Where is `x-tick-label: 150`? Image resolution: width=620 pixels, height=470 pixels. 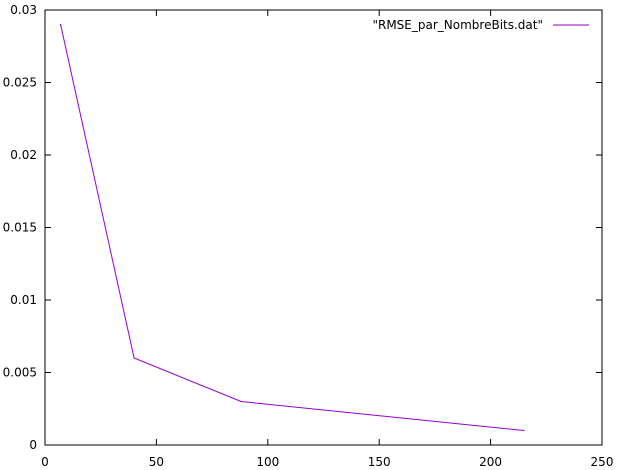 x-tick-label: 150 is located at coordinates (379, 462).